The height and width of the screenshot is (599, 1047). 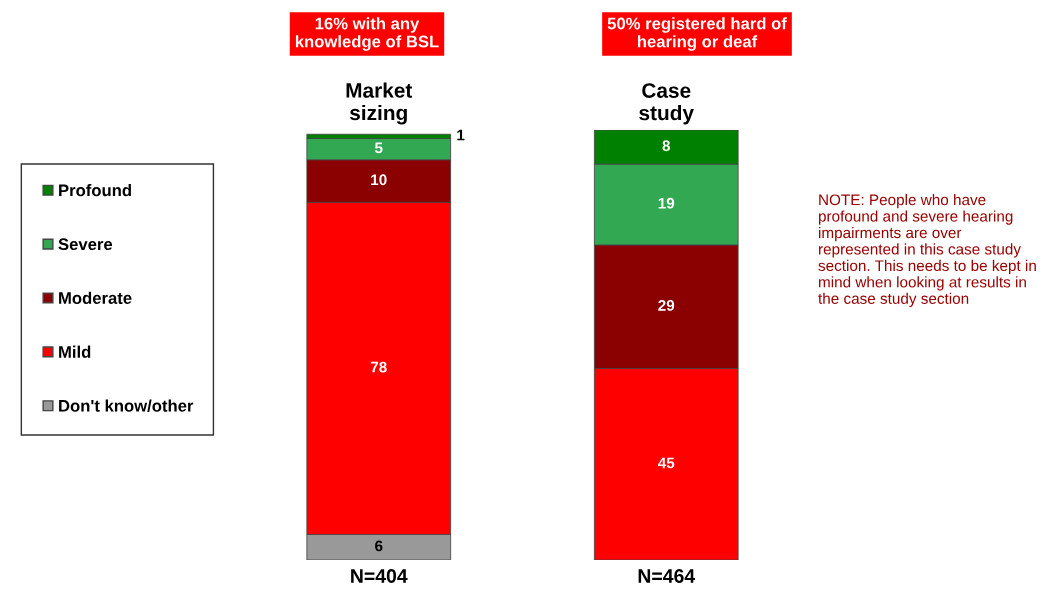 What do you see at coordinates (95, 190) in the screenshot?
I see `legend-label: Profound` at bounding box center [95, 190].